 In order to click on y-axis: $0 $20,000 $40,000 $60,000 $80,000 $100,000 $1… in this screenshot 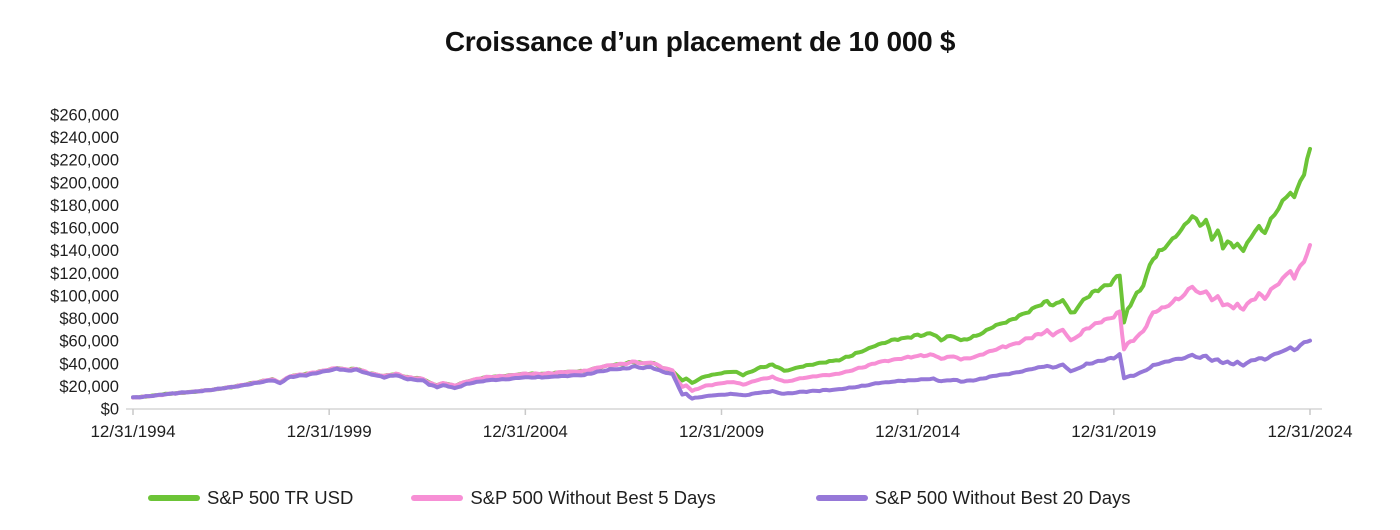, I will do `click(84, 263)`.